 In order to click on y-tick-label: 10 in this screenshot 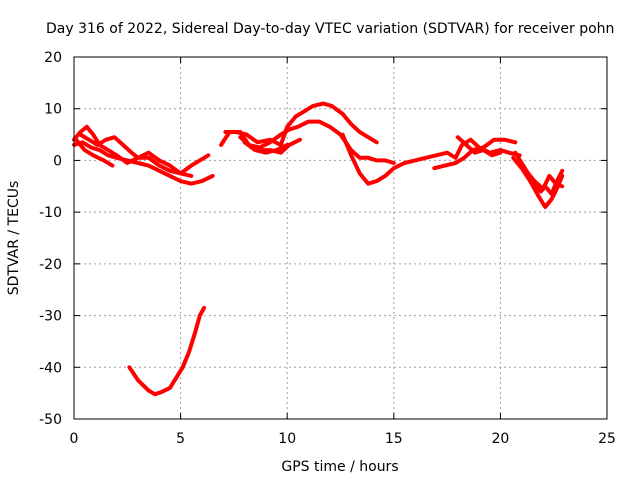, I will do `click(53, 110)`.